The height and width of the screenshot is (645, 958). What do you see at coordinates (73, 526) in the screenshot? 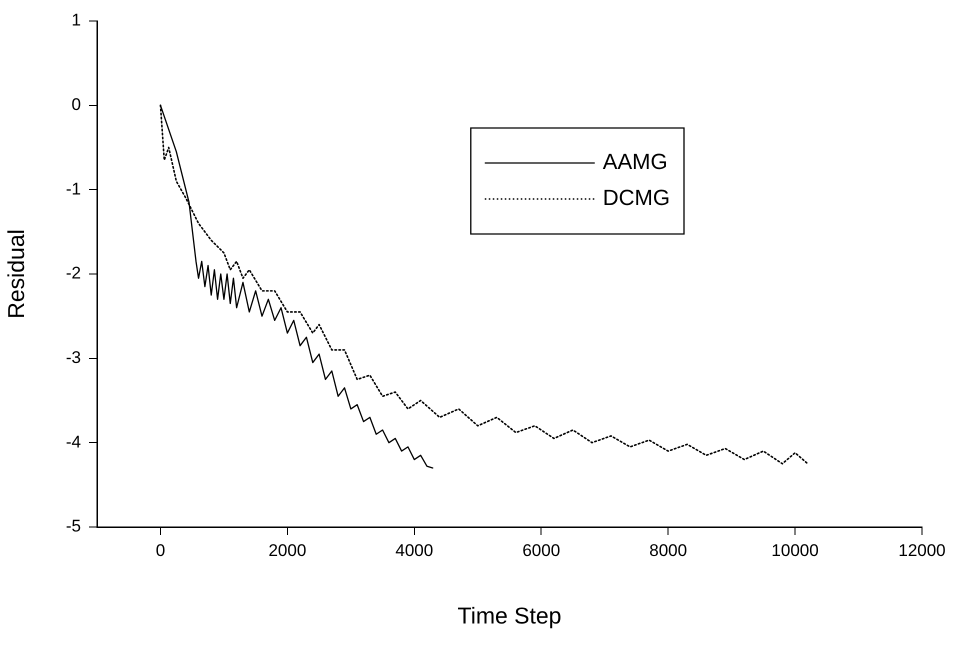
I see `y-tick-label: -5` at bounding box center [73, 526].